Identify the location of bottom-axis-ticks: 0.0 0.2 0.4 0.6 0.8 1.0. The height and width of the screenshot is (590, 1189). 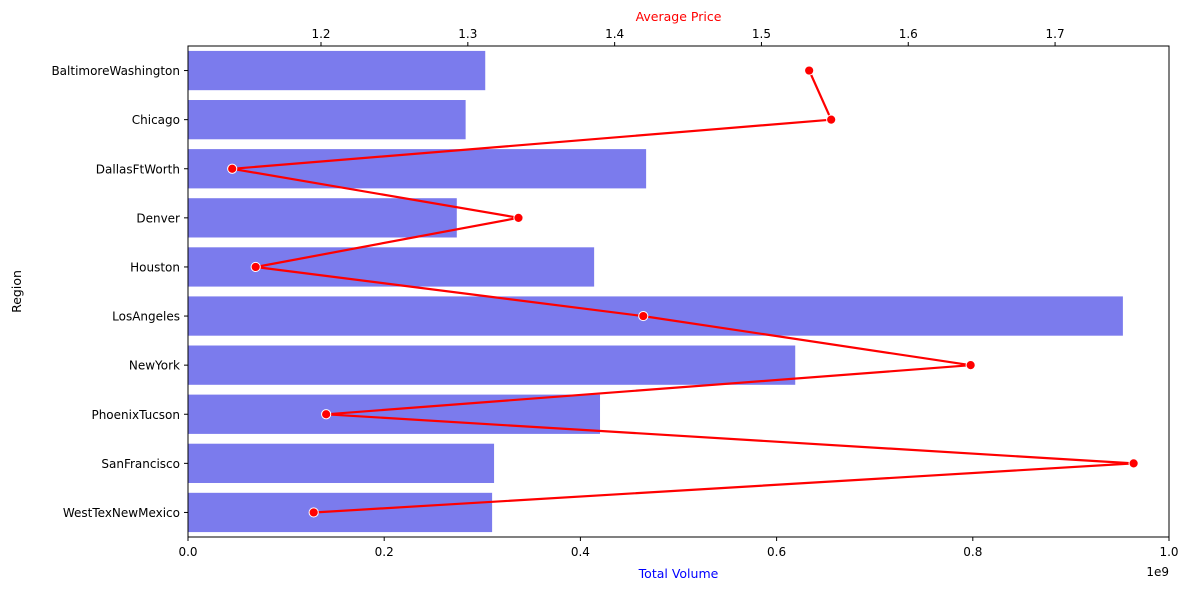
(678, 548).